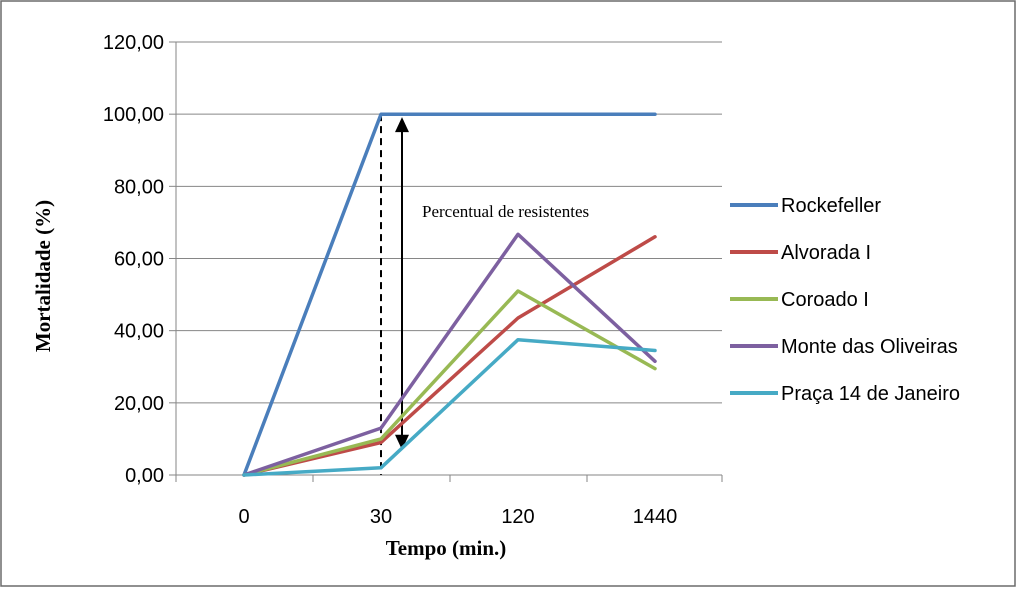  Describe the element at coordinates (243, 517) in the screenshot. I see `x-tick-label: 0` at that location.